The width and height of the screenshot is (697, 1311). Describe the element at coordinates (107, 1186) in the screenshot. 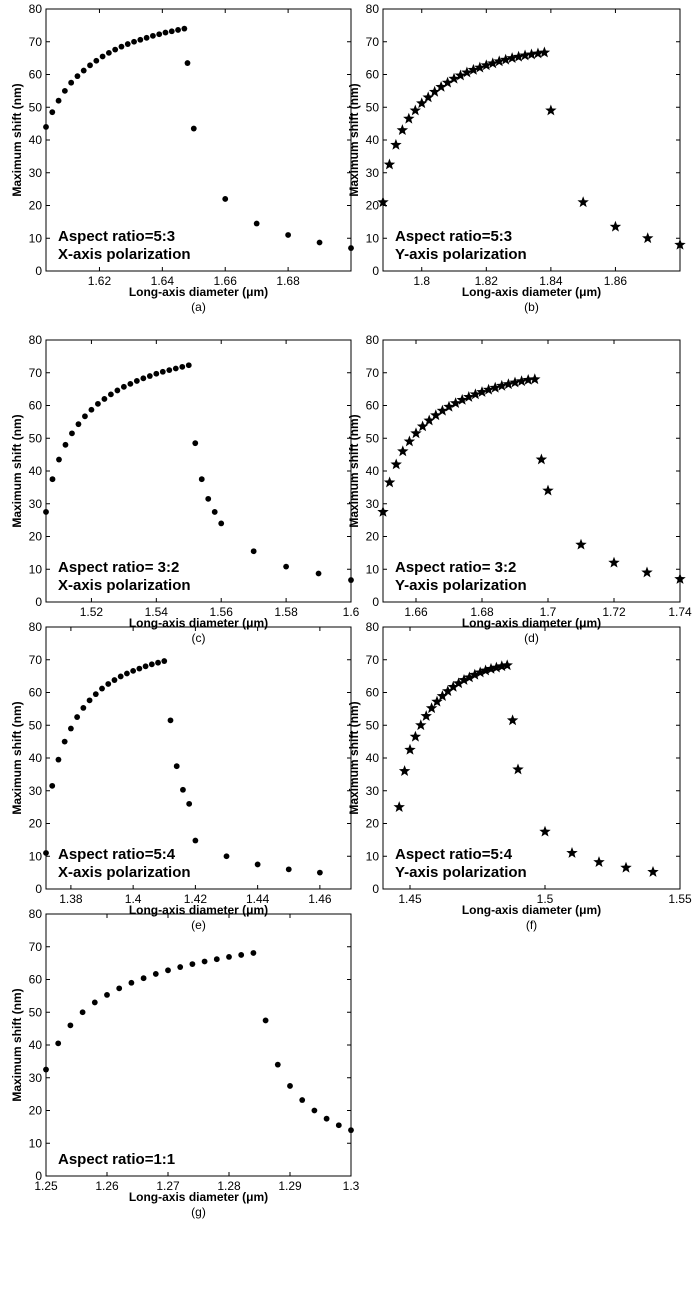

I see `x-tick-label: 1.26` at that location.